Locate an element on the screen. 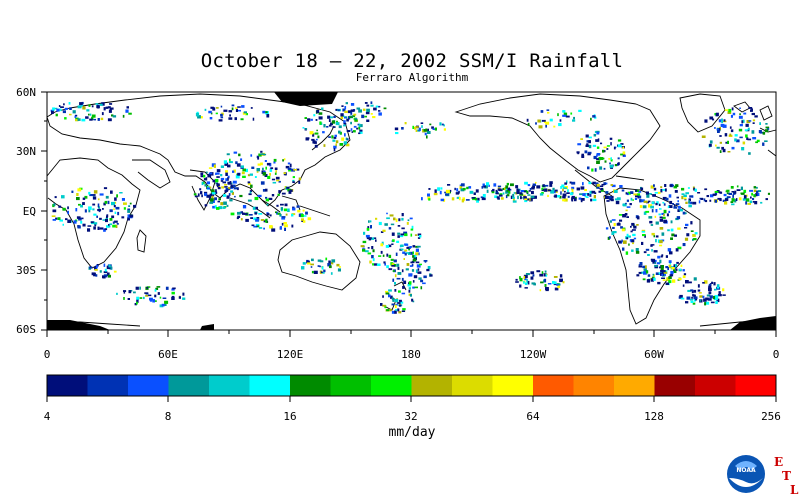 This screenshot has width=800, height=500. logo-letter-t: T is located at coordinates (786, 476).